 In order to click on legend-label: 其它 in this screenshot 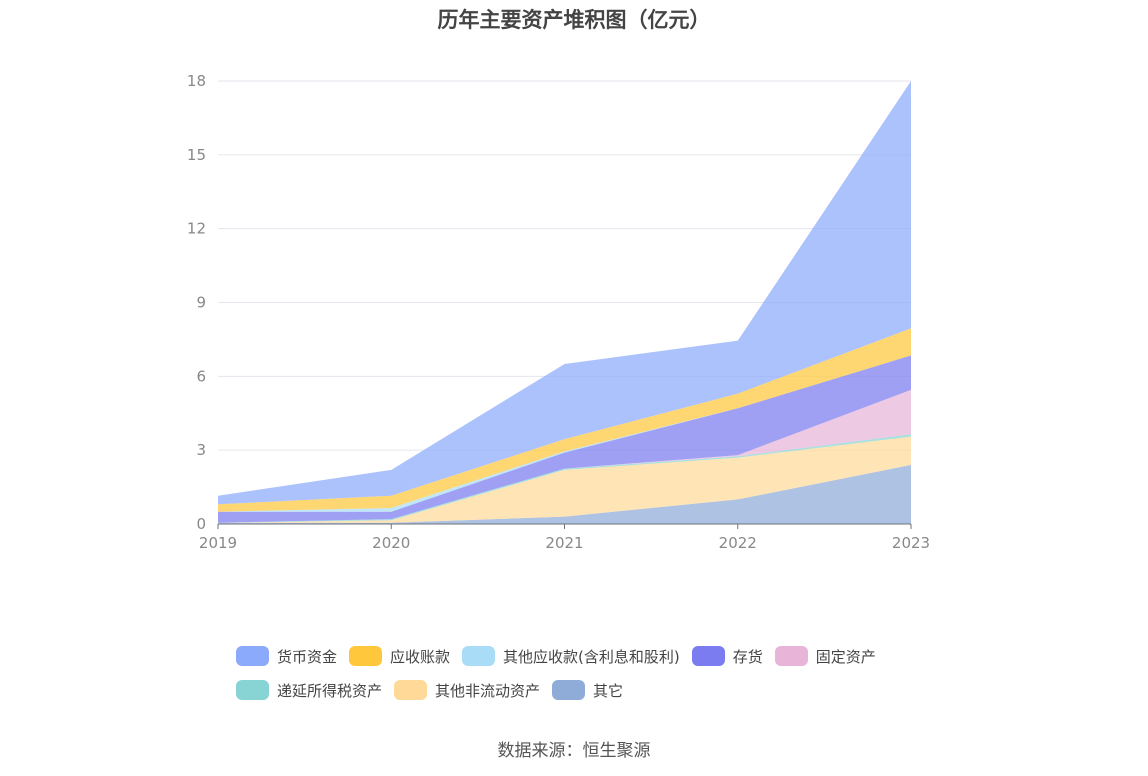, I will do `click(608, 690)`.